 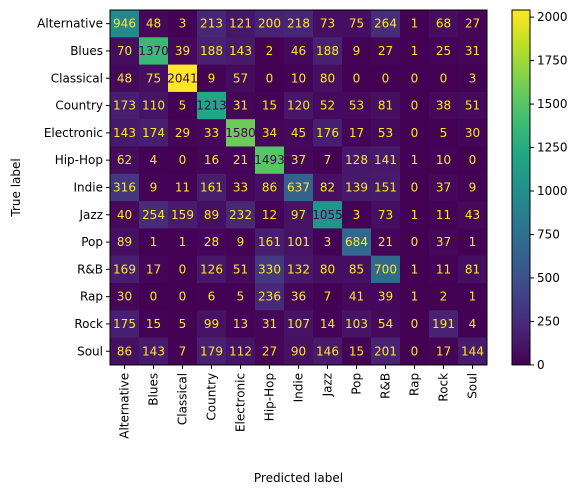 I want to click on heatmap-cell-label: 80, so click(x=327, y=78).